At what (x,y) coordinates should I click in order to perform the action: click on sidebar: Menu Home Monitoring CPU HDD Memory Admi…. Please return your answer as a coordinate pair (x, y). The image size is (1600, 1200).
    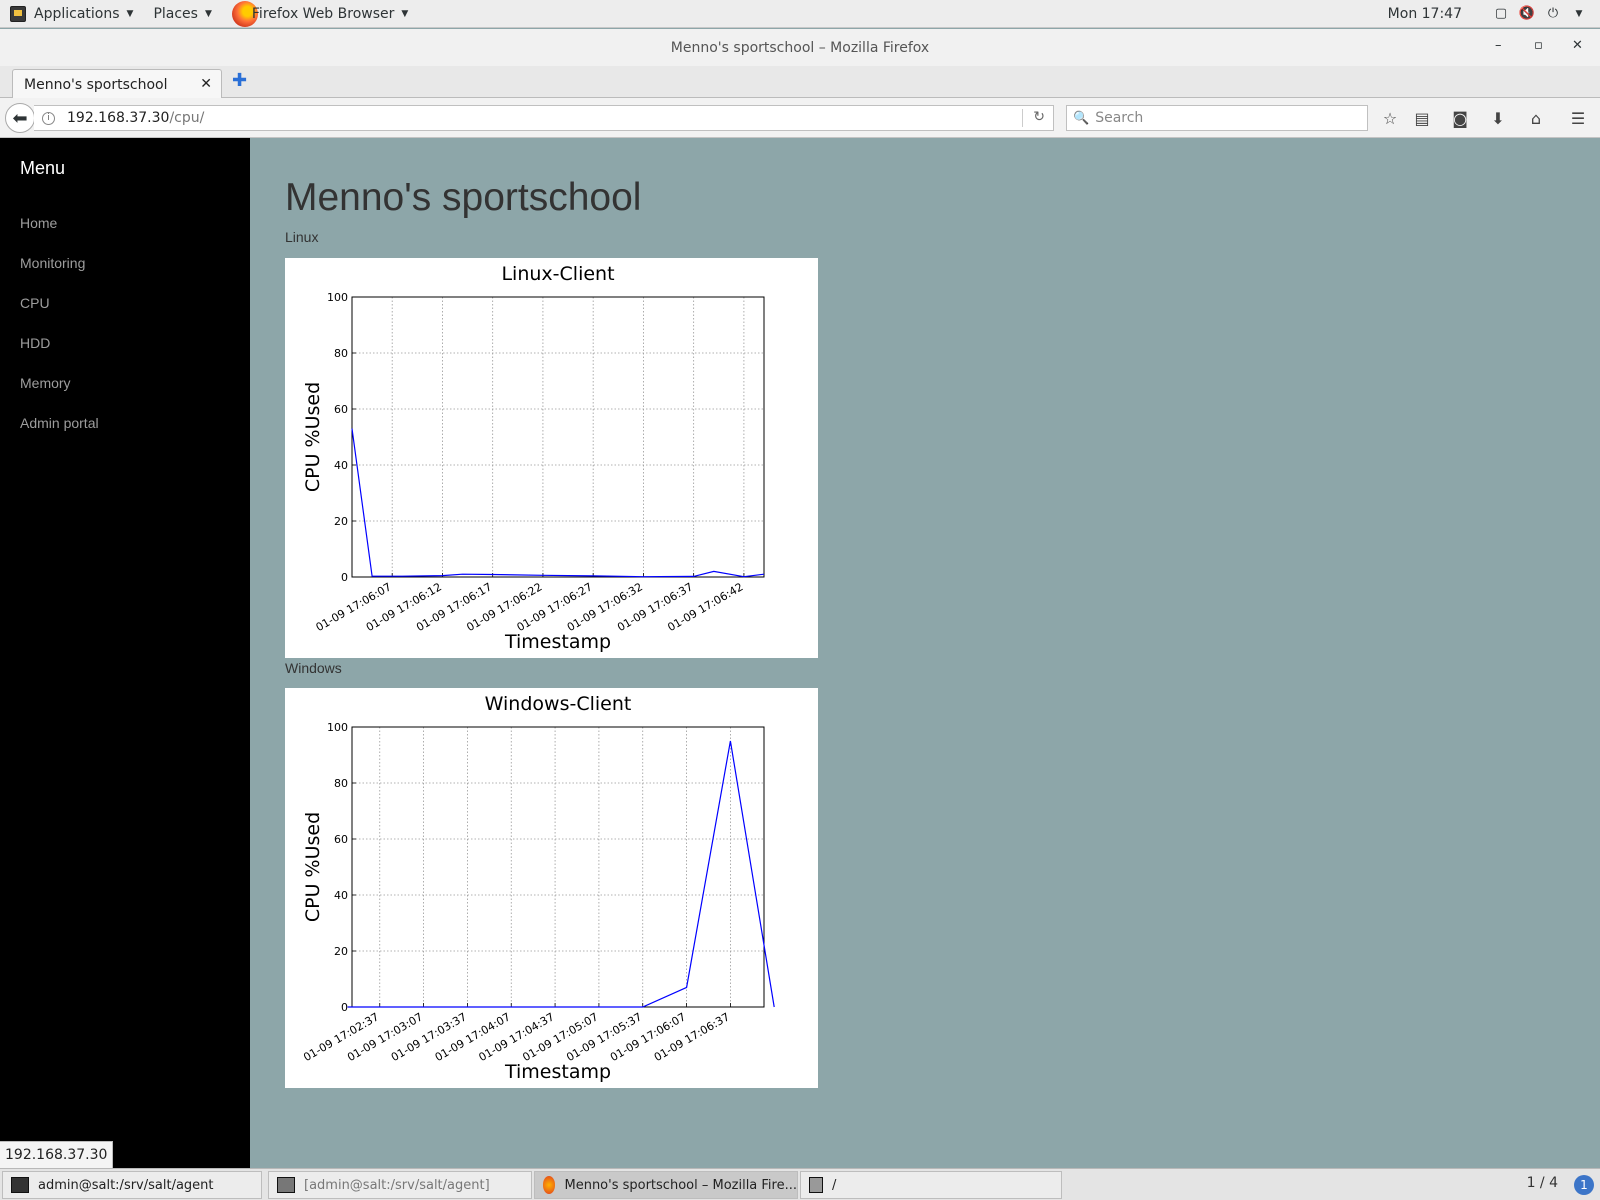
    Looking at the image, I should click on (125, 653).